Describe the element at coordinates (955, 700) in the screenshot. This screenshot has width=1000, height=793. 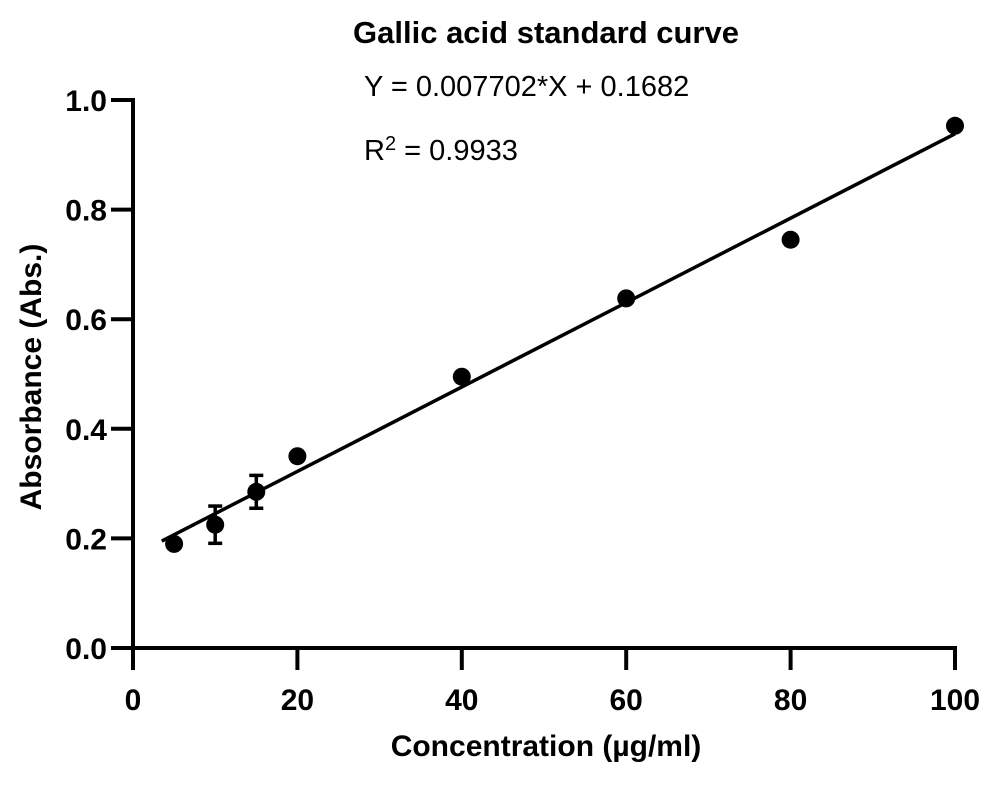
I see `x-tick-label: 100` at that location.